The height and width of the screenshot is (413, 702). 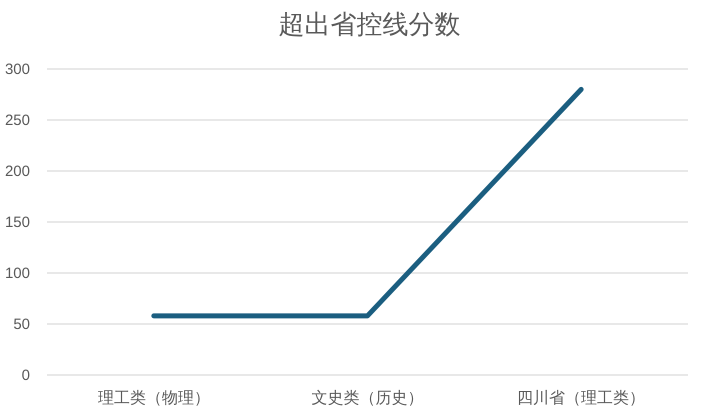 What do you see at coordinates (17, 273) in the screenshot?
I see `y-tick-label: 100` at bounding box center [17, 273].